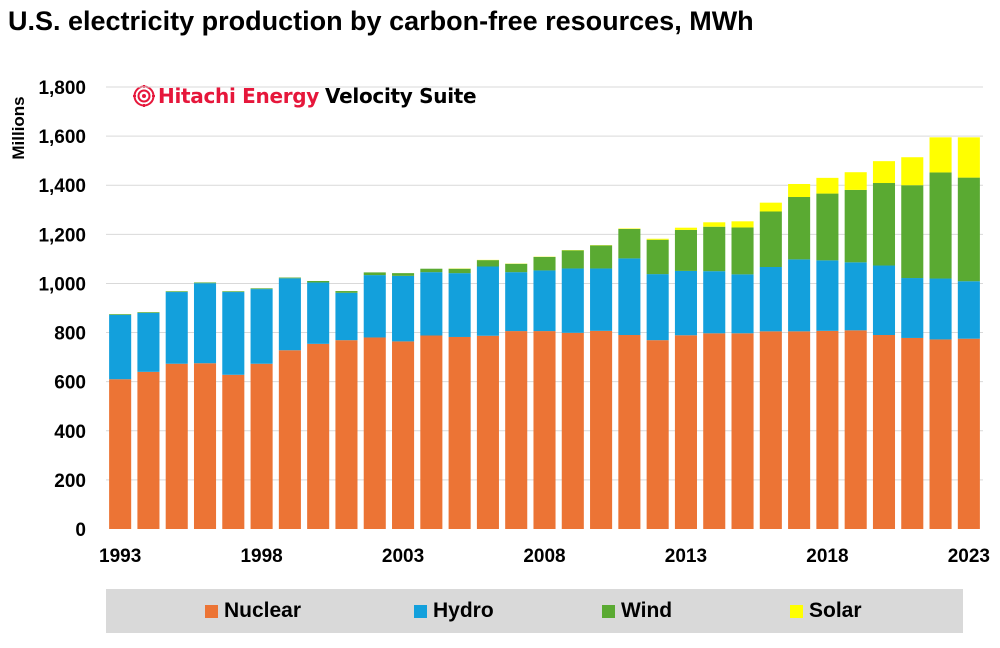 The height and width of the screenshot is (648, 1000). Describe the element at coordinates (968, 229) in the screenshot. I see `bar-wind-2023` at that location.